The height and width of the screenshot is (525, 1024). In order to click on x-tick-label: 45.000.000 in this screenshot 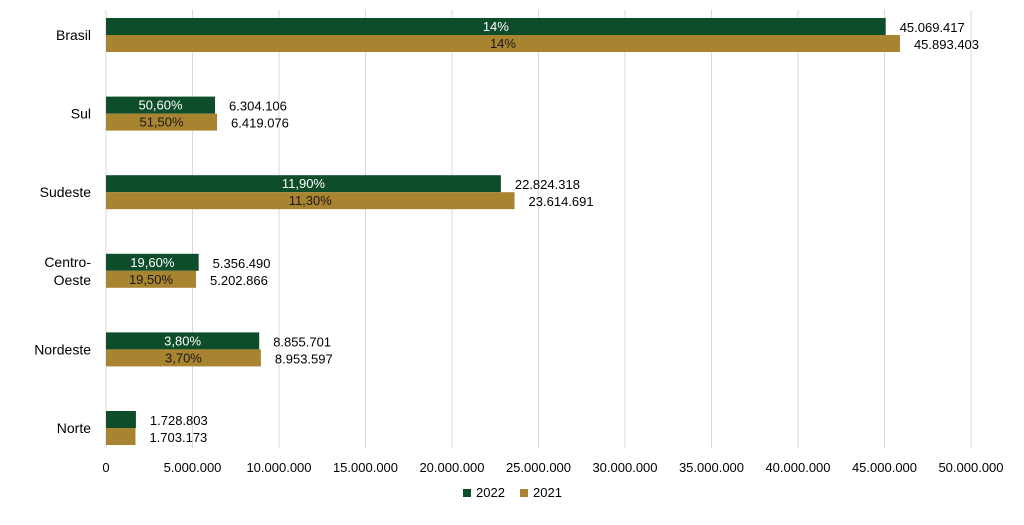, I will do `click(884, 467)`.